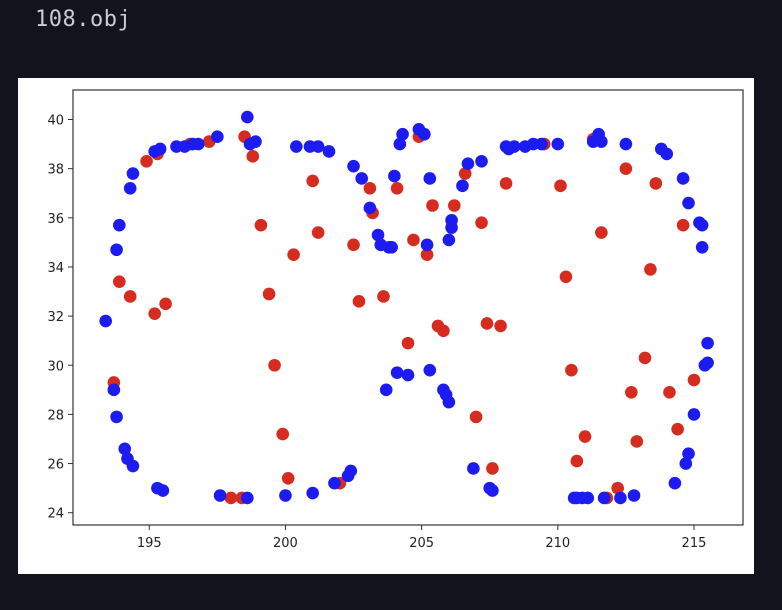 The height and width of the screenshot is (610, 782). What do you see at coordinates (557, 543) in the screenshot?
I see `x-tick-label: 210` at bounding box center [557, 543].